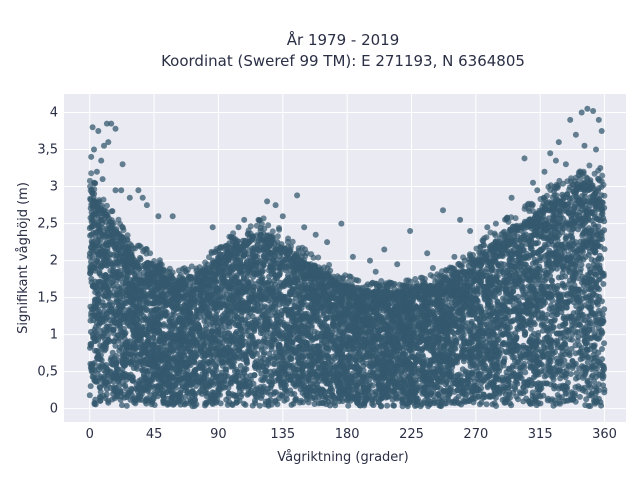  What do you see at coordinates (343, 39) in the screenshot?
I see `chart-title: År 1979 - 2019` at bounding box center [343, 39].